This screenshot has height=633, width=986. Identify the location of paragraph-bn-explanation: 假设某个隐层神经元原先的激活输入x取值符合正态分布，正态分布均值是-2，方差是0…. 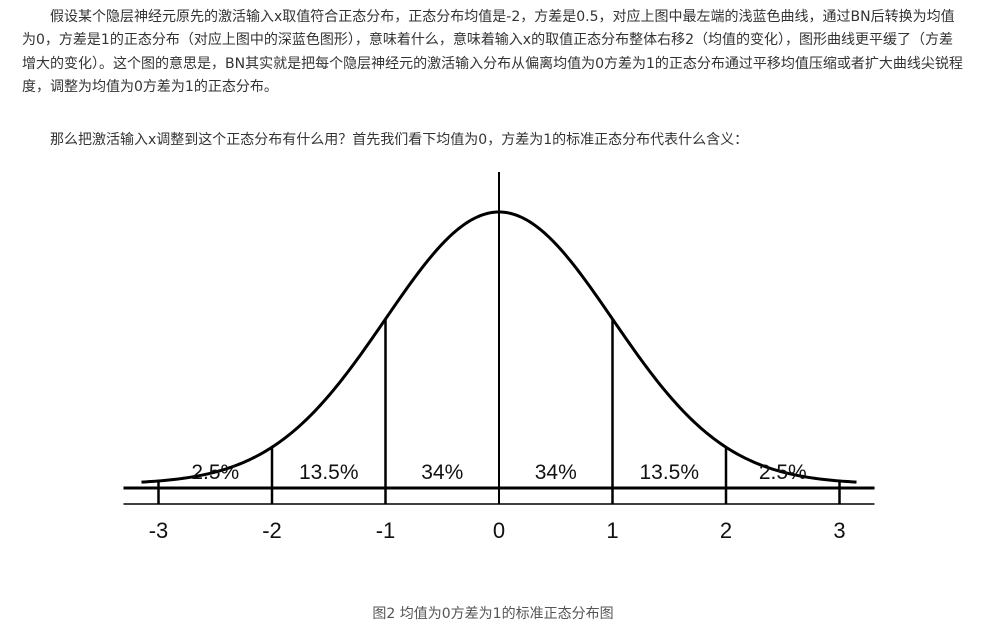
(492, 52).